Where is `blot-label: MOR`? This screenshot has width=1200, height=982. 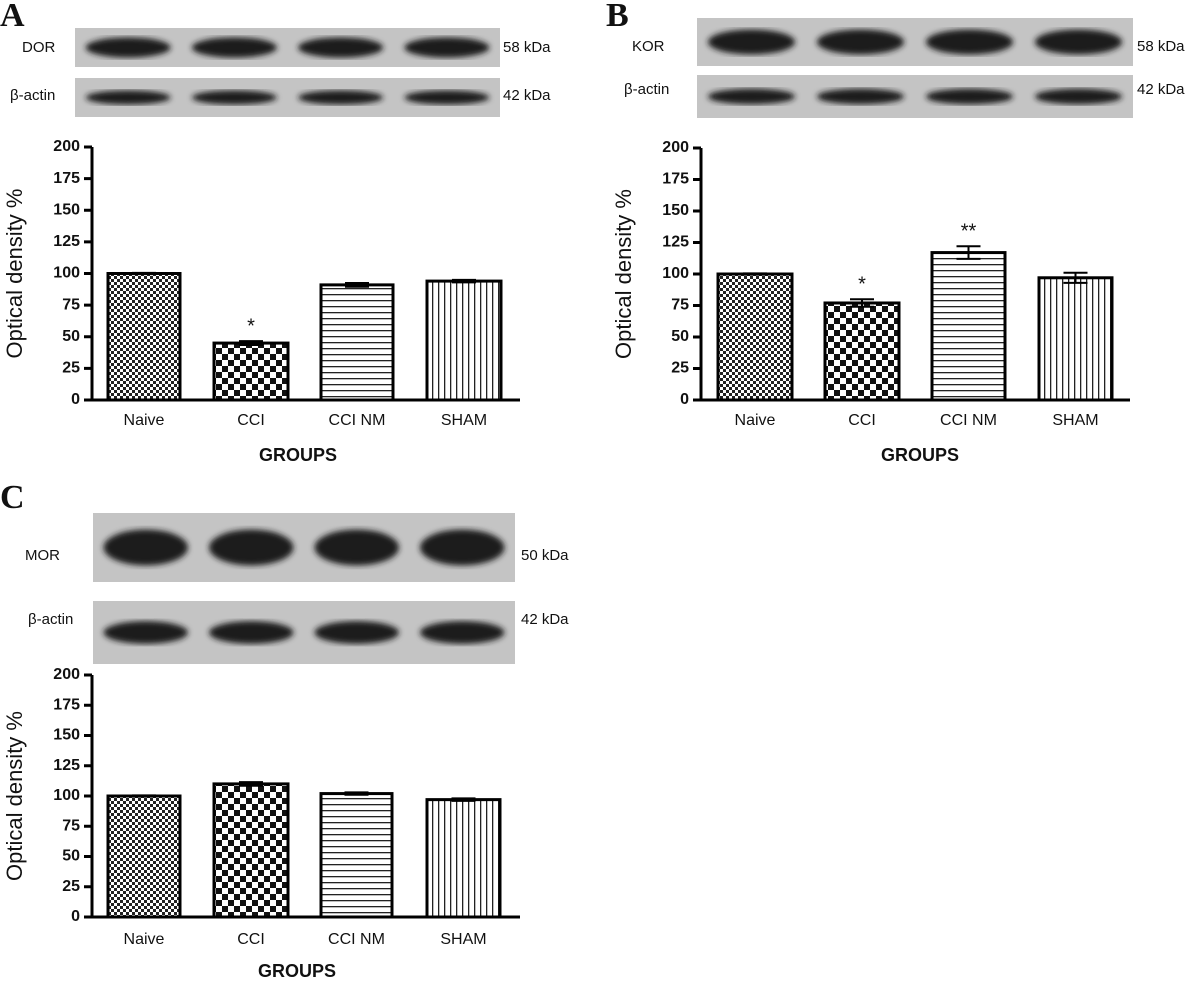 blot-label: MOR is located at coordinates (42, 555).